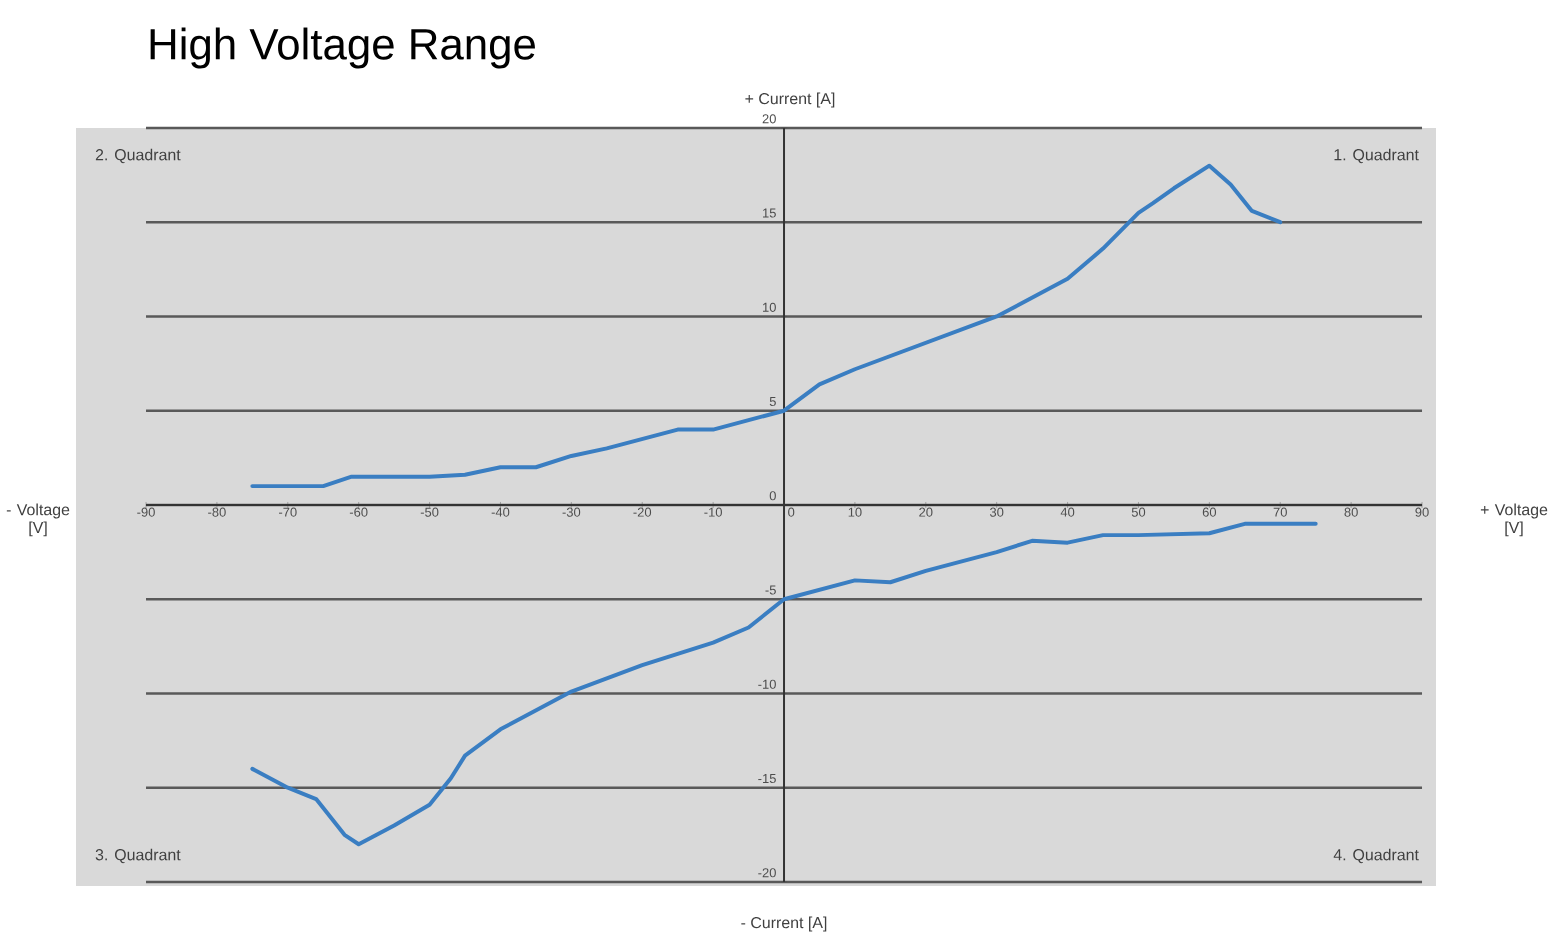  I want to click on chart-title: High Voltage Range, so click(342, 48).